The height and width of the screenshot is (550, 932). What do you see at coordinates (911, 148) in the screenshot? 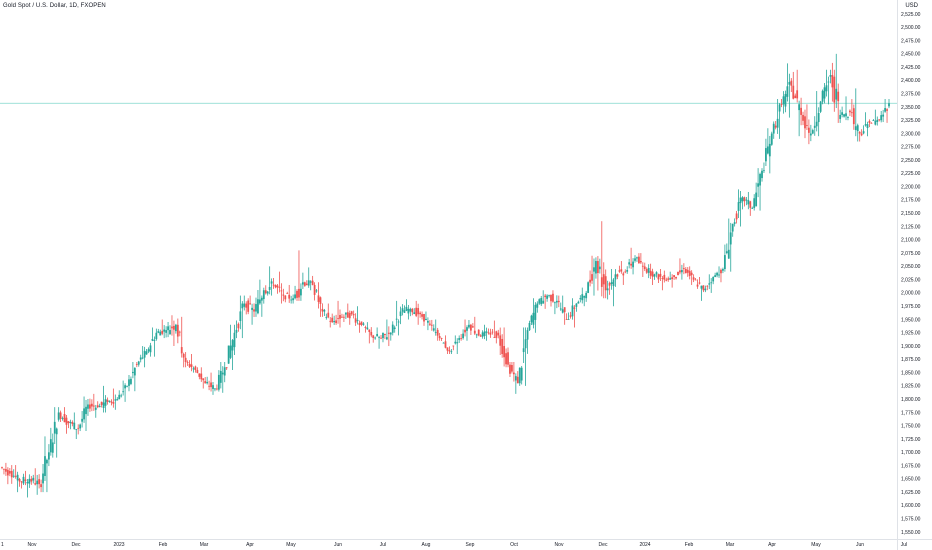
I see `y-tick-label: 2,275.00` at bounding box center [911, 148].